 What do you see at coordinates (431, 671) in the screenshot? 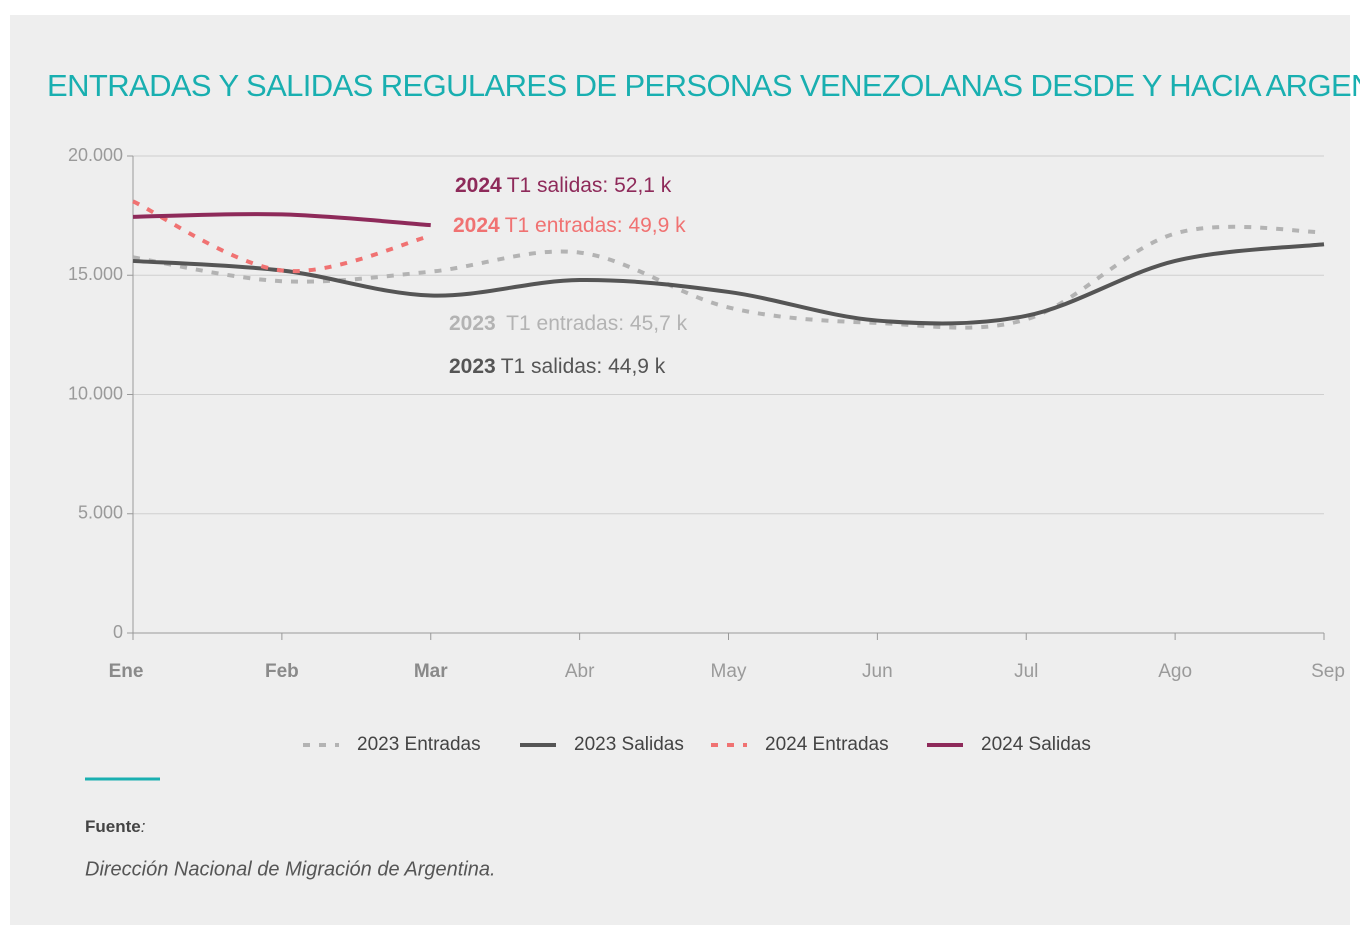
I see `x-tick-label: Mar` at bounding box center [431, 671].